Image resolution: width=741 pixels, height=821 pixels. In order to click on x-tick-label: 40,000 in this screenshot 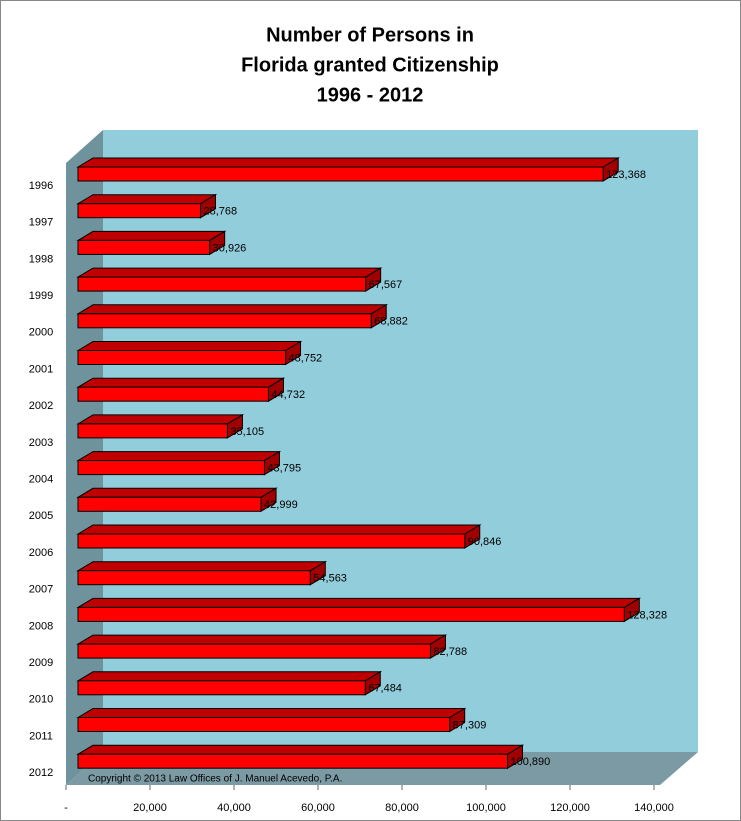, I will do `click(234, 808)`.